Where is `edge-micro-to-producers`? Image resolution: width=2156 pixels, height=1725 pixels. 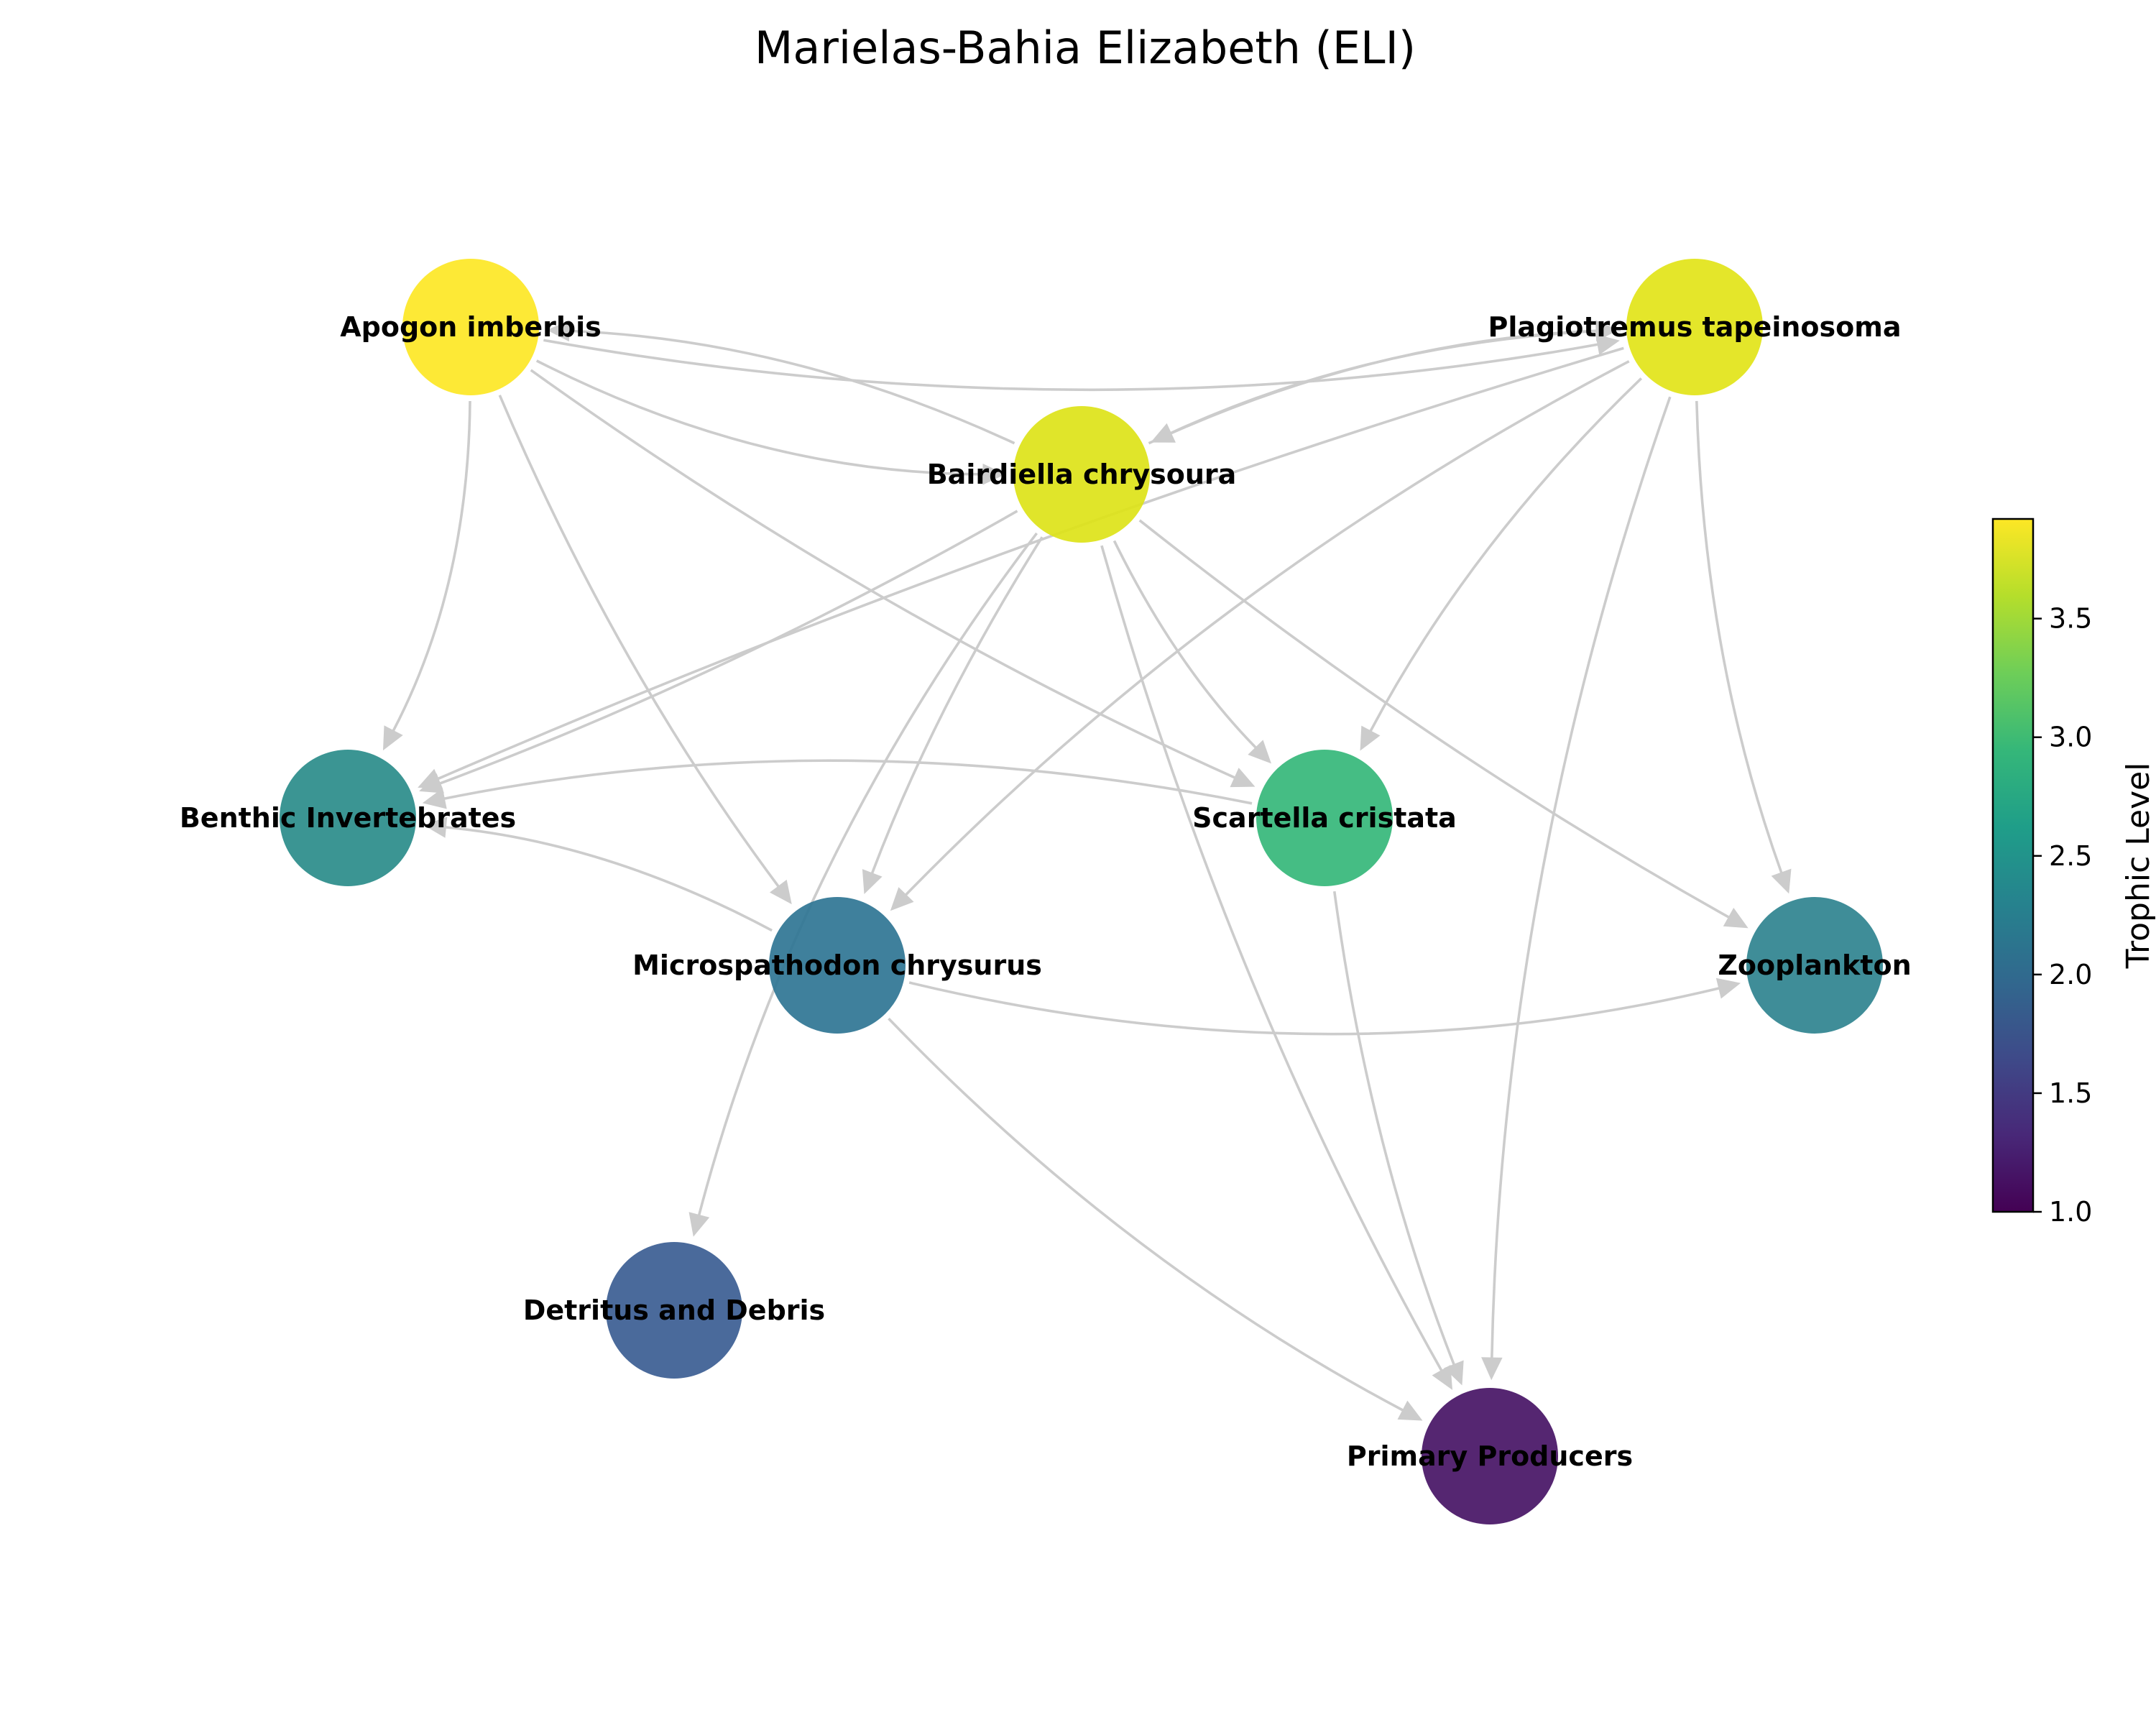 edge-micro-to-producers is located at coordinates (1156, 1219).